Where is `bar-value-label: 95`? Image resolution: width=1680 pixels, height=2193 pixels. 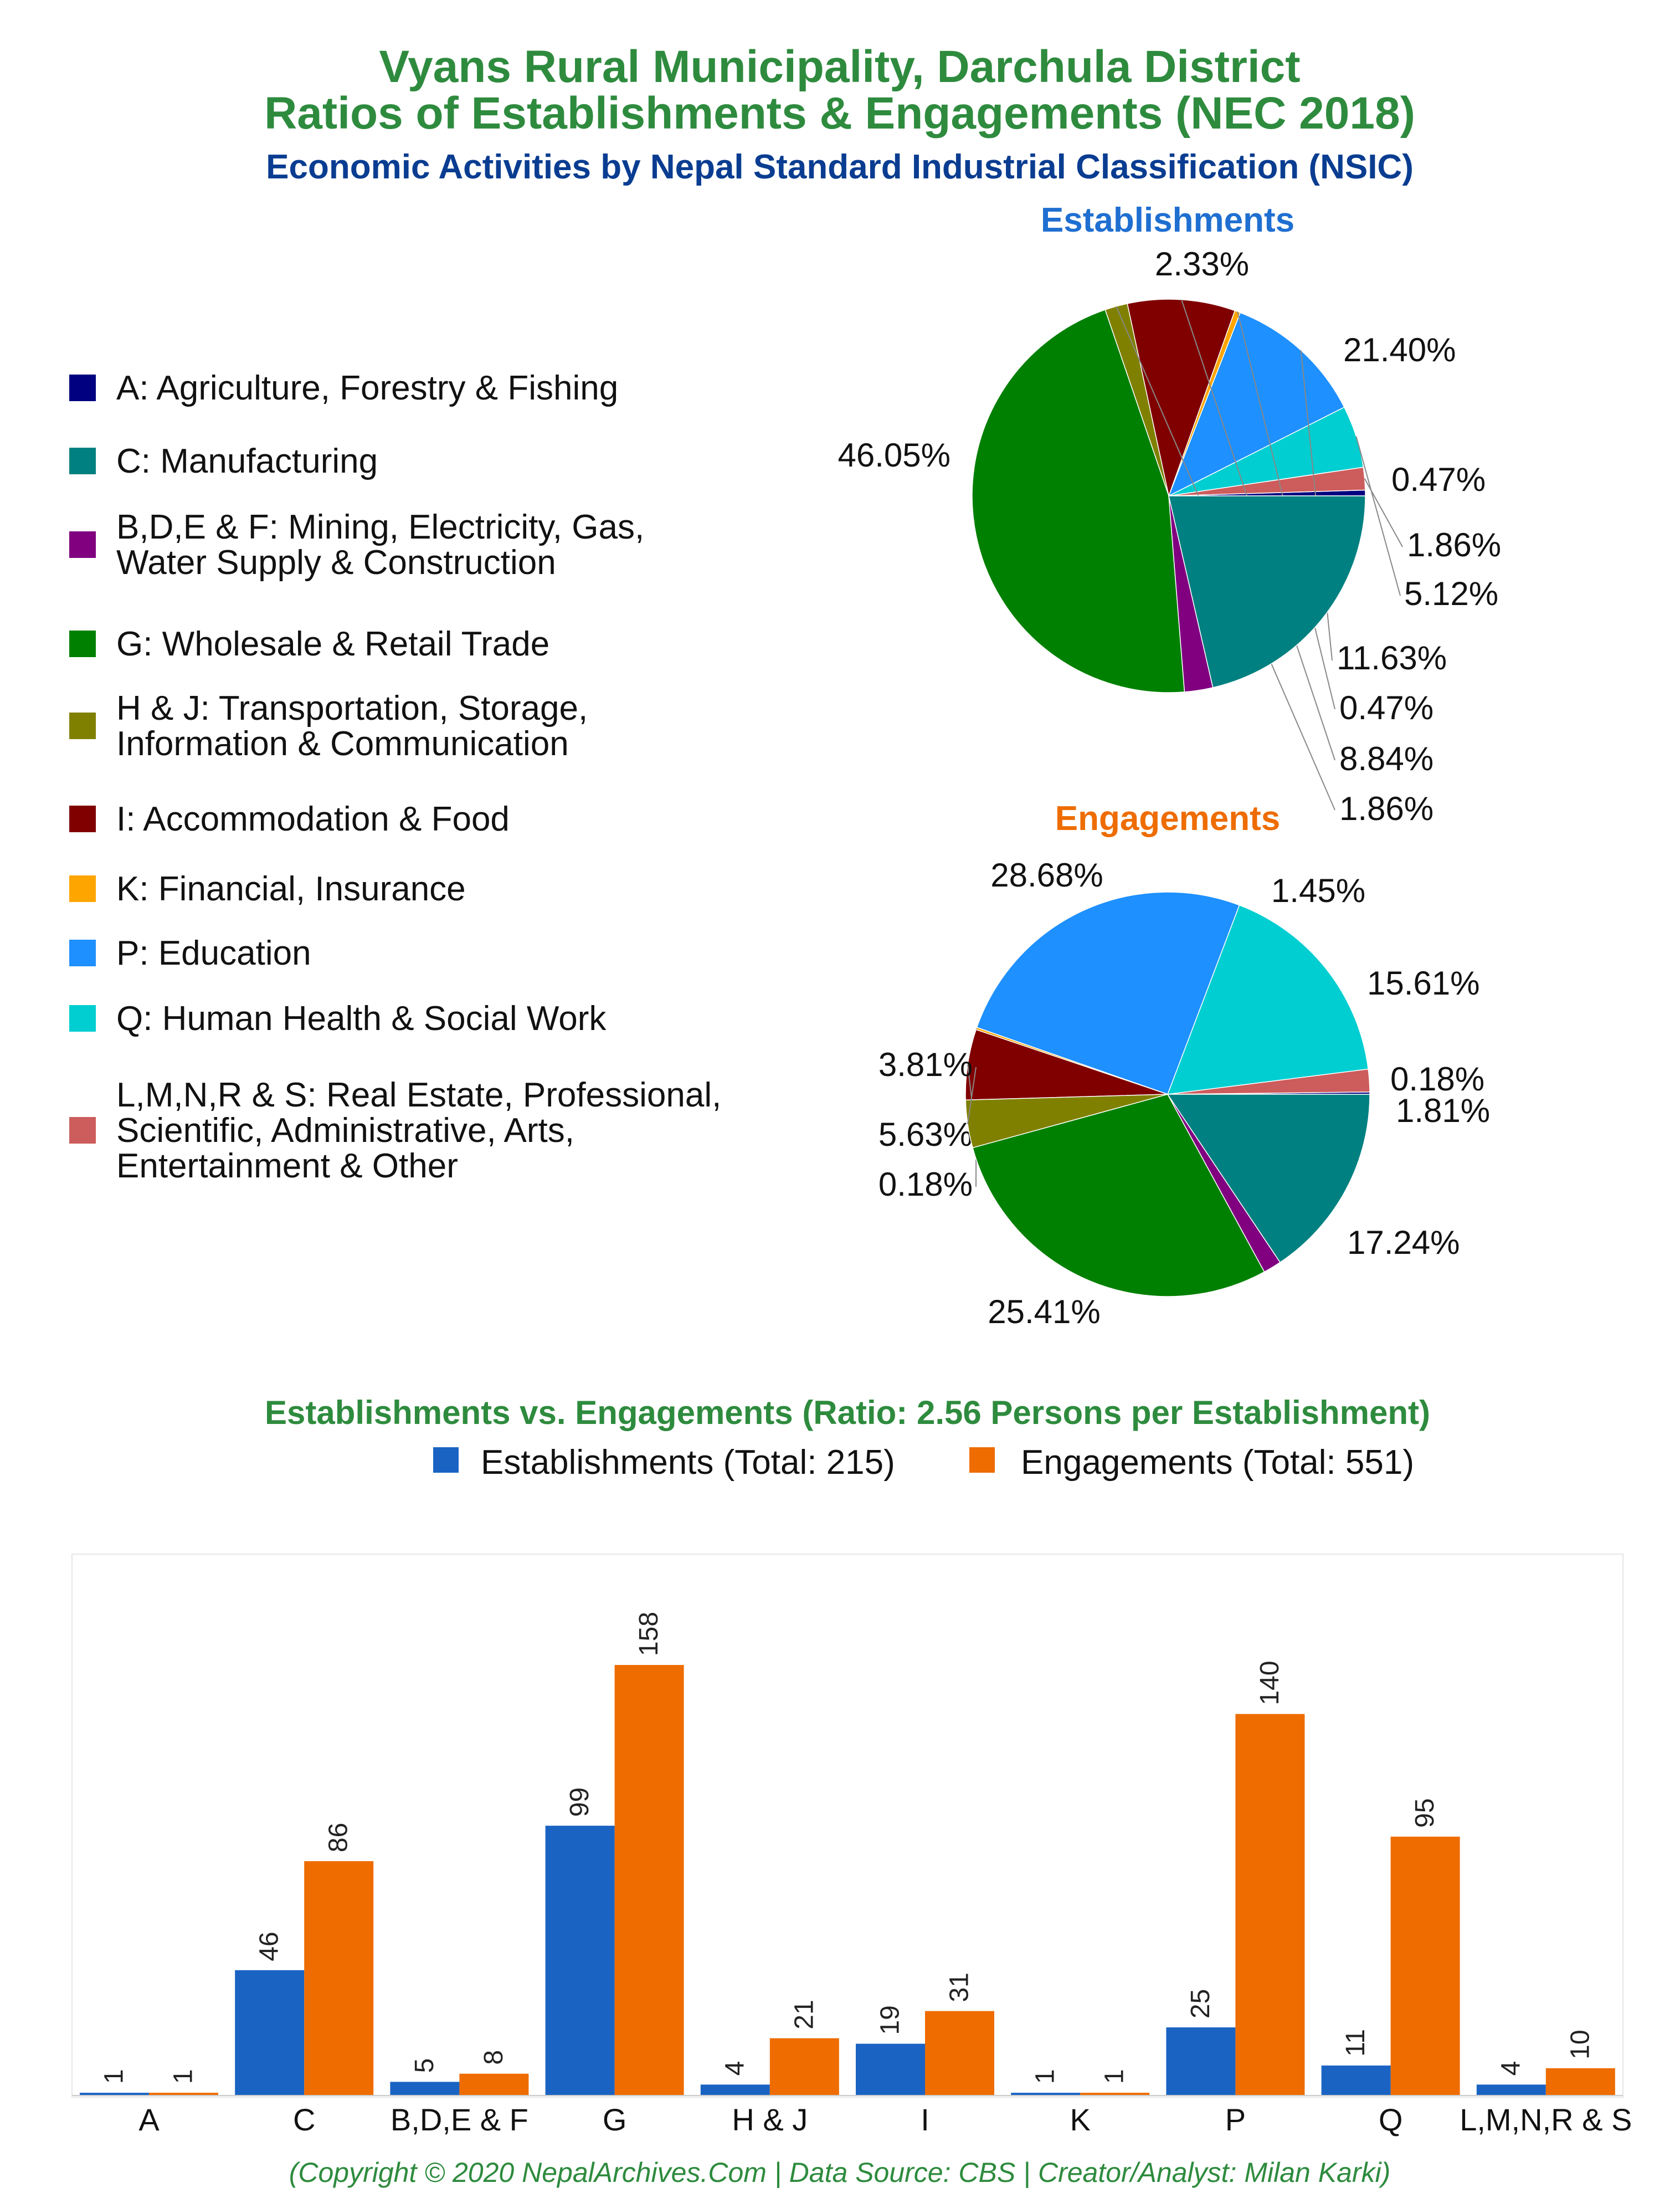 bar-value-label: 95 is located at coordinates (1425, 1812).